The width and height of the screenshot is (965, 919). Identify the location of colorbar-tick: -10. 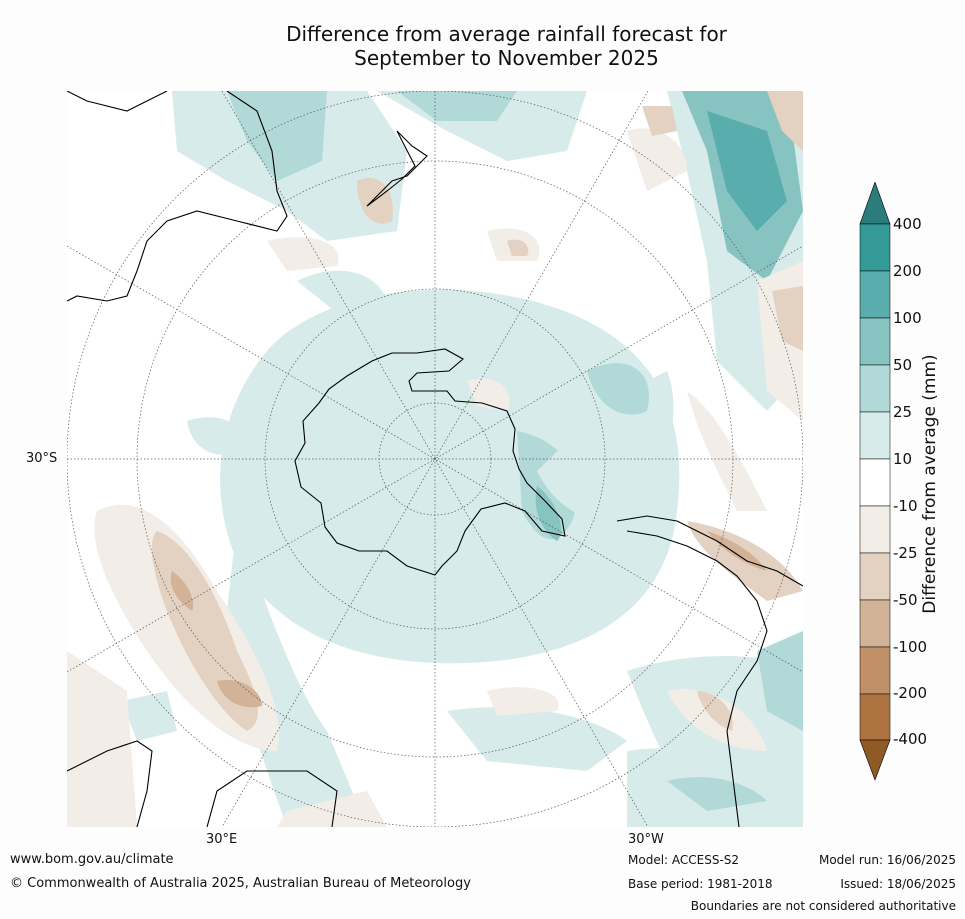
(905, 506).